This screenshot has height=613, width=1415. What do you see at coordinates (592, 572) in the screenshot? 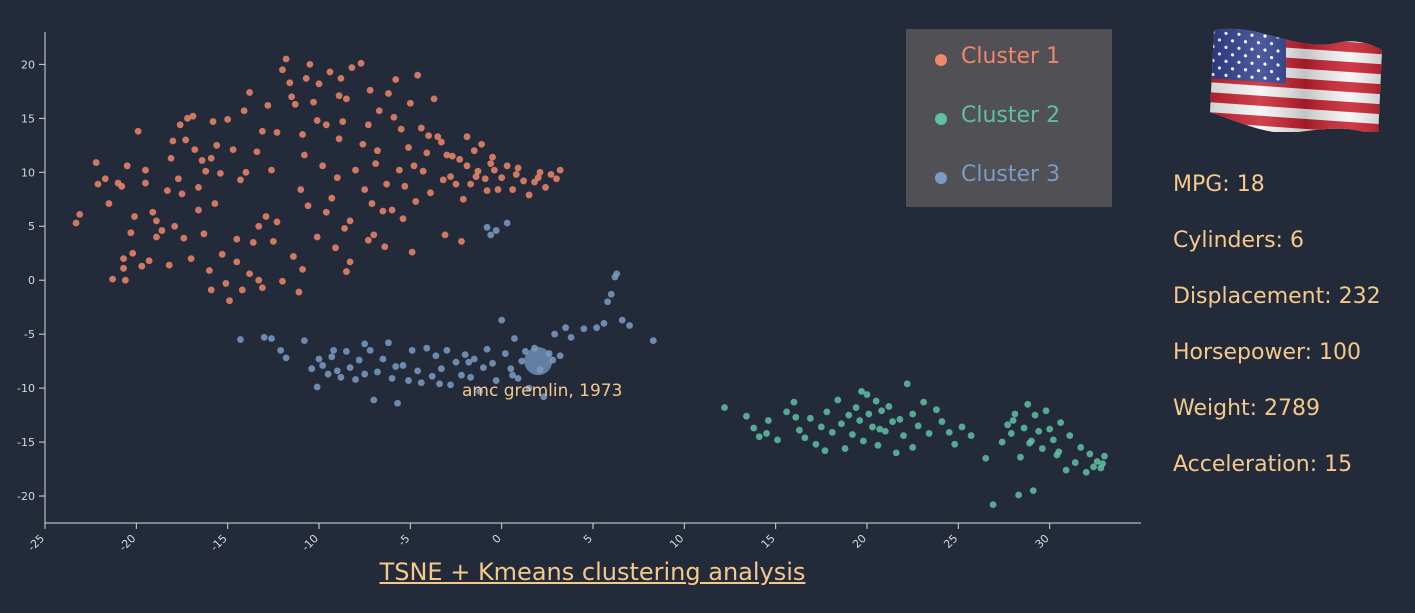
I see `chart-title-link: TSNE + Kmeans clustering analysis` at bounding box center [592, 572].